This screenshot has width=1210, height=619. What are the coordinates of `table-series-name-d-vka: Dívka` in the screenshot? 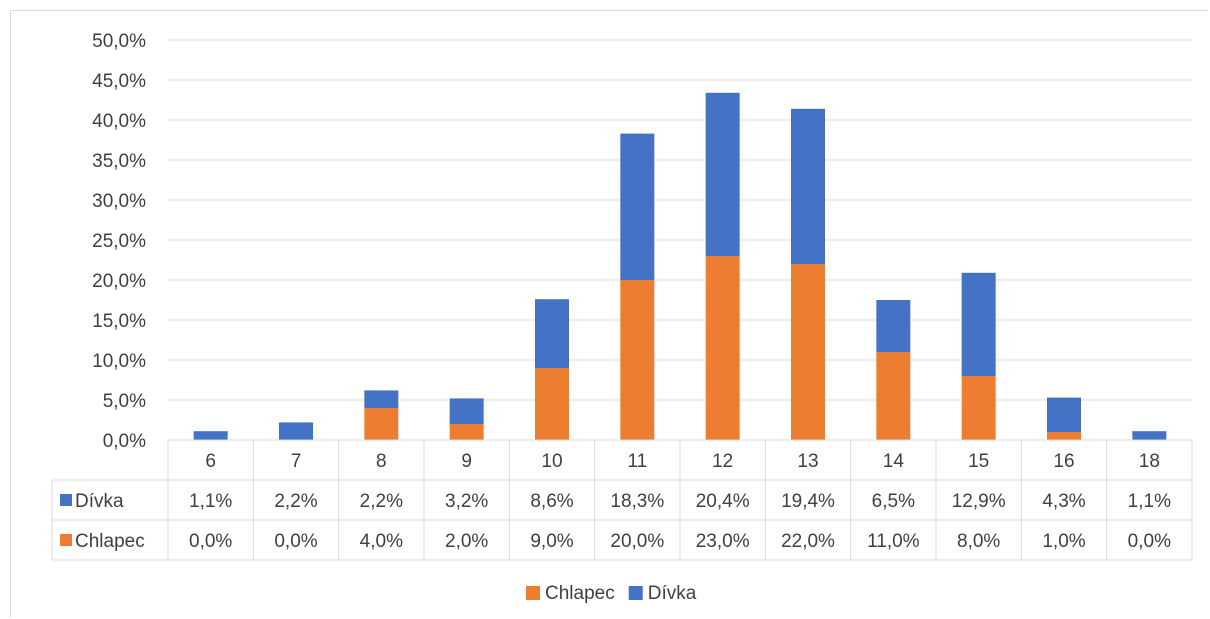 It's located at (99, 501).